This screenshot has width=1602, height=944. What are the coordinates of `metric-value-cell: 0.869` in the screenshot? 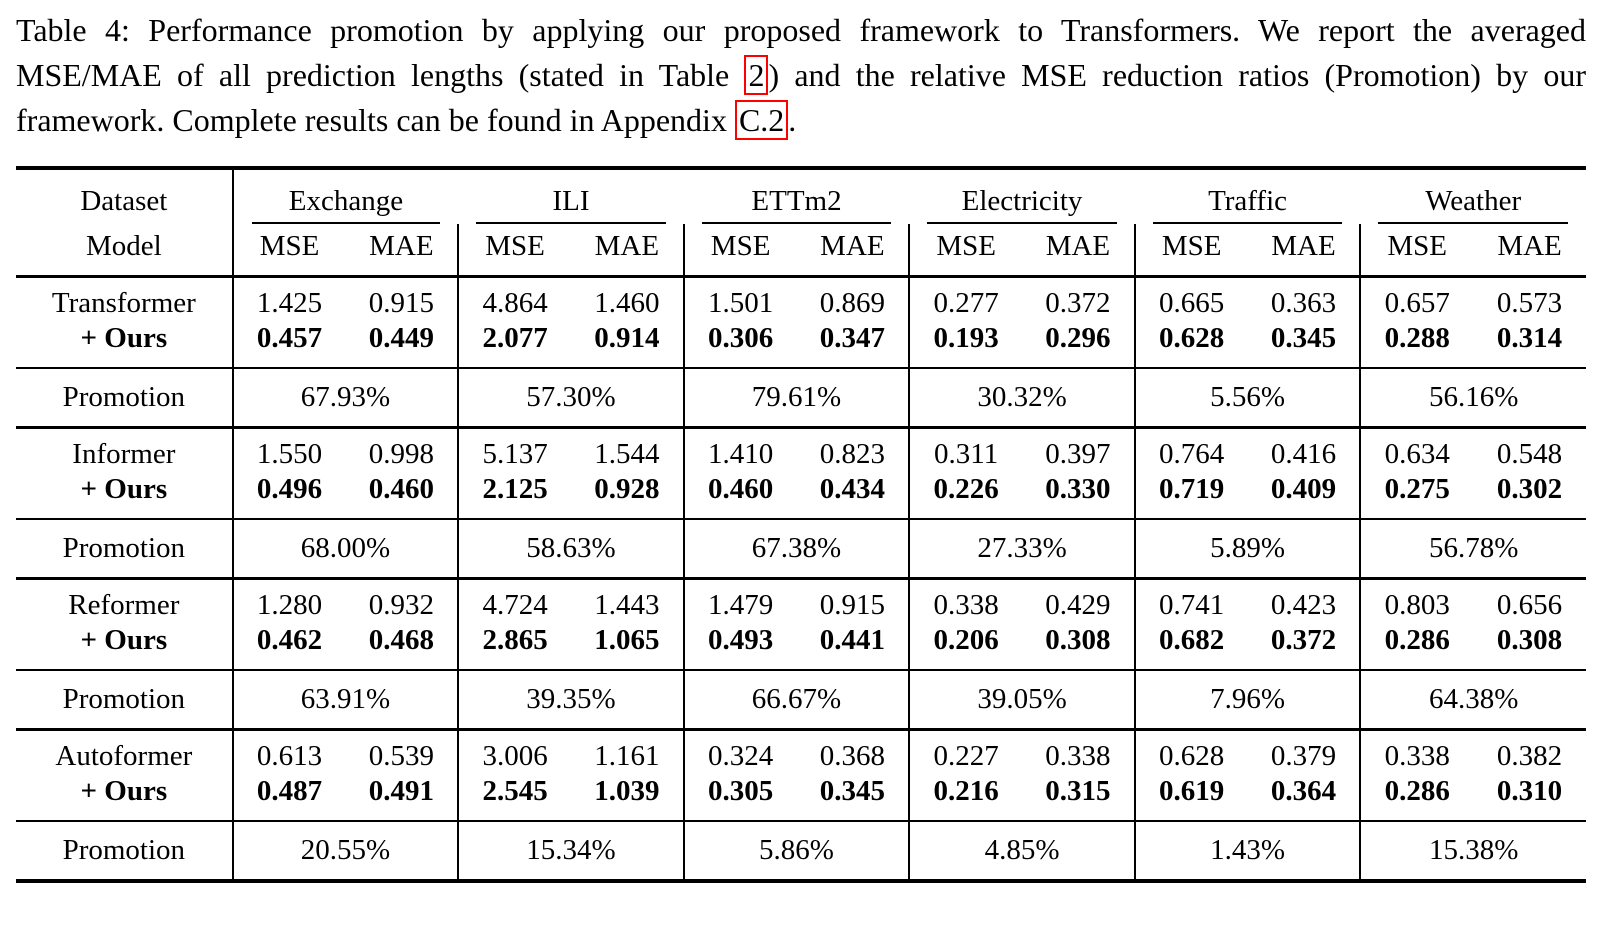 It's located at (852, 303).